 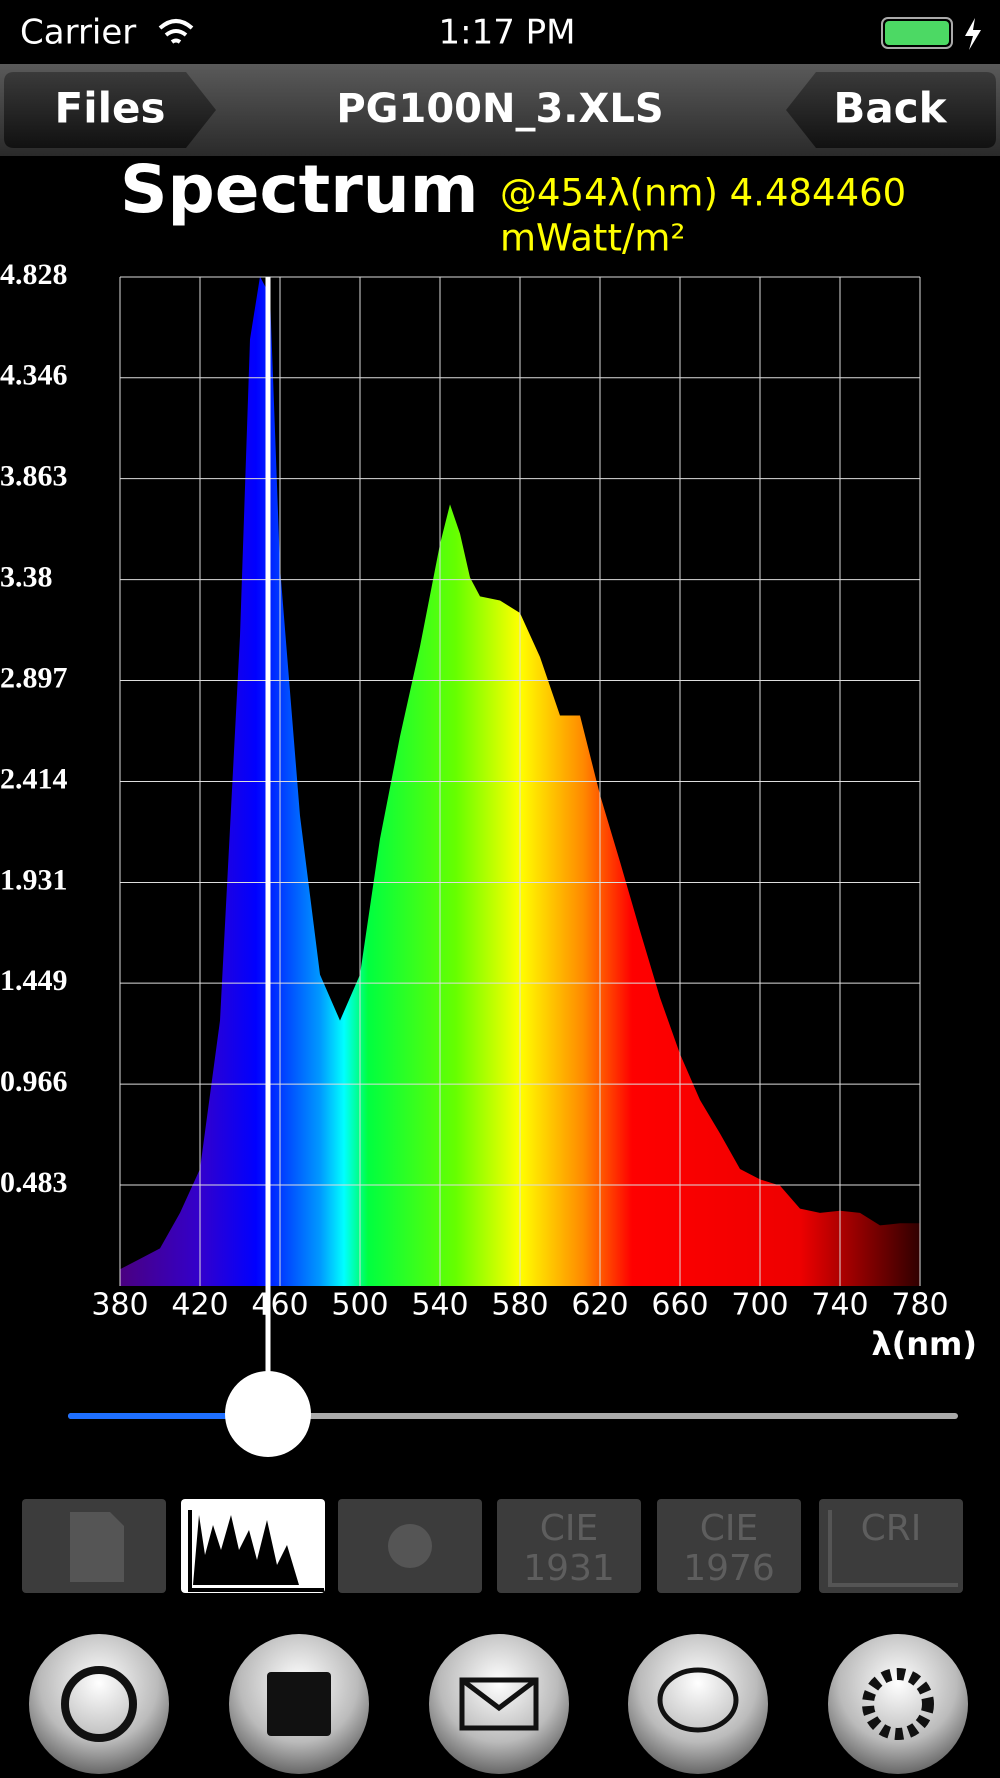 I want to click on battery, so click(x=917, y=33).